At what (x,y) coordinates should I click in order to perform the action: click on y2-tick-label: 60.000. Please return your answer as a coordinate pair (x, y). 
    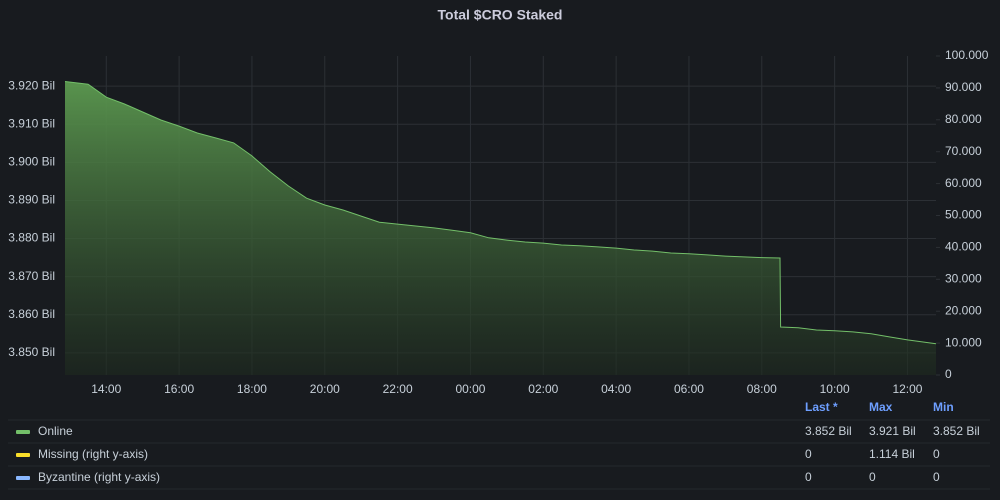
    Looking at the image, I should click on (963, 183).